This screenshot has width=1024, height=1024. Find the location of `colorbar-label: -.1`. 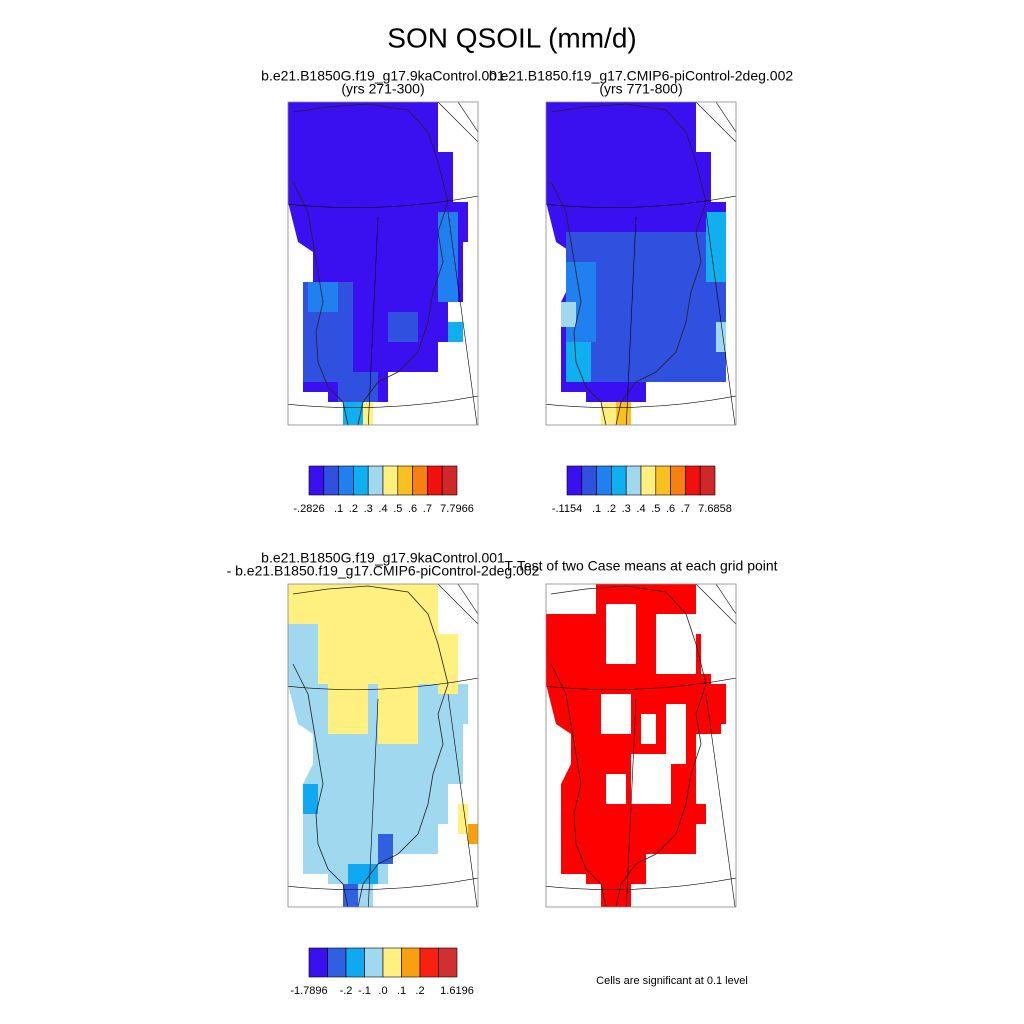

colorbar-label: -.1 is located at coordinates (364, 991).